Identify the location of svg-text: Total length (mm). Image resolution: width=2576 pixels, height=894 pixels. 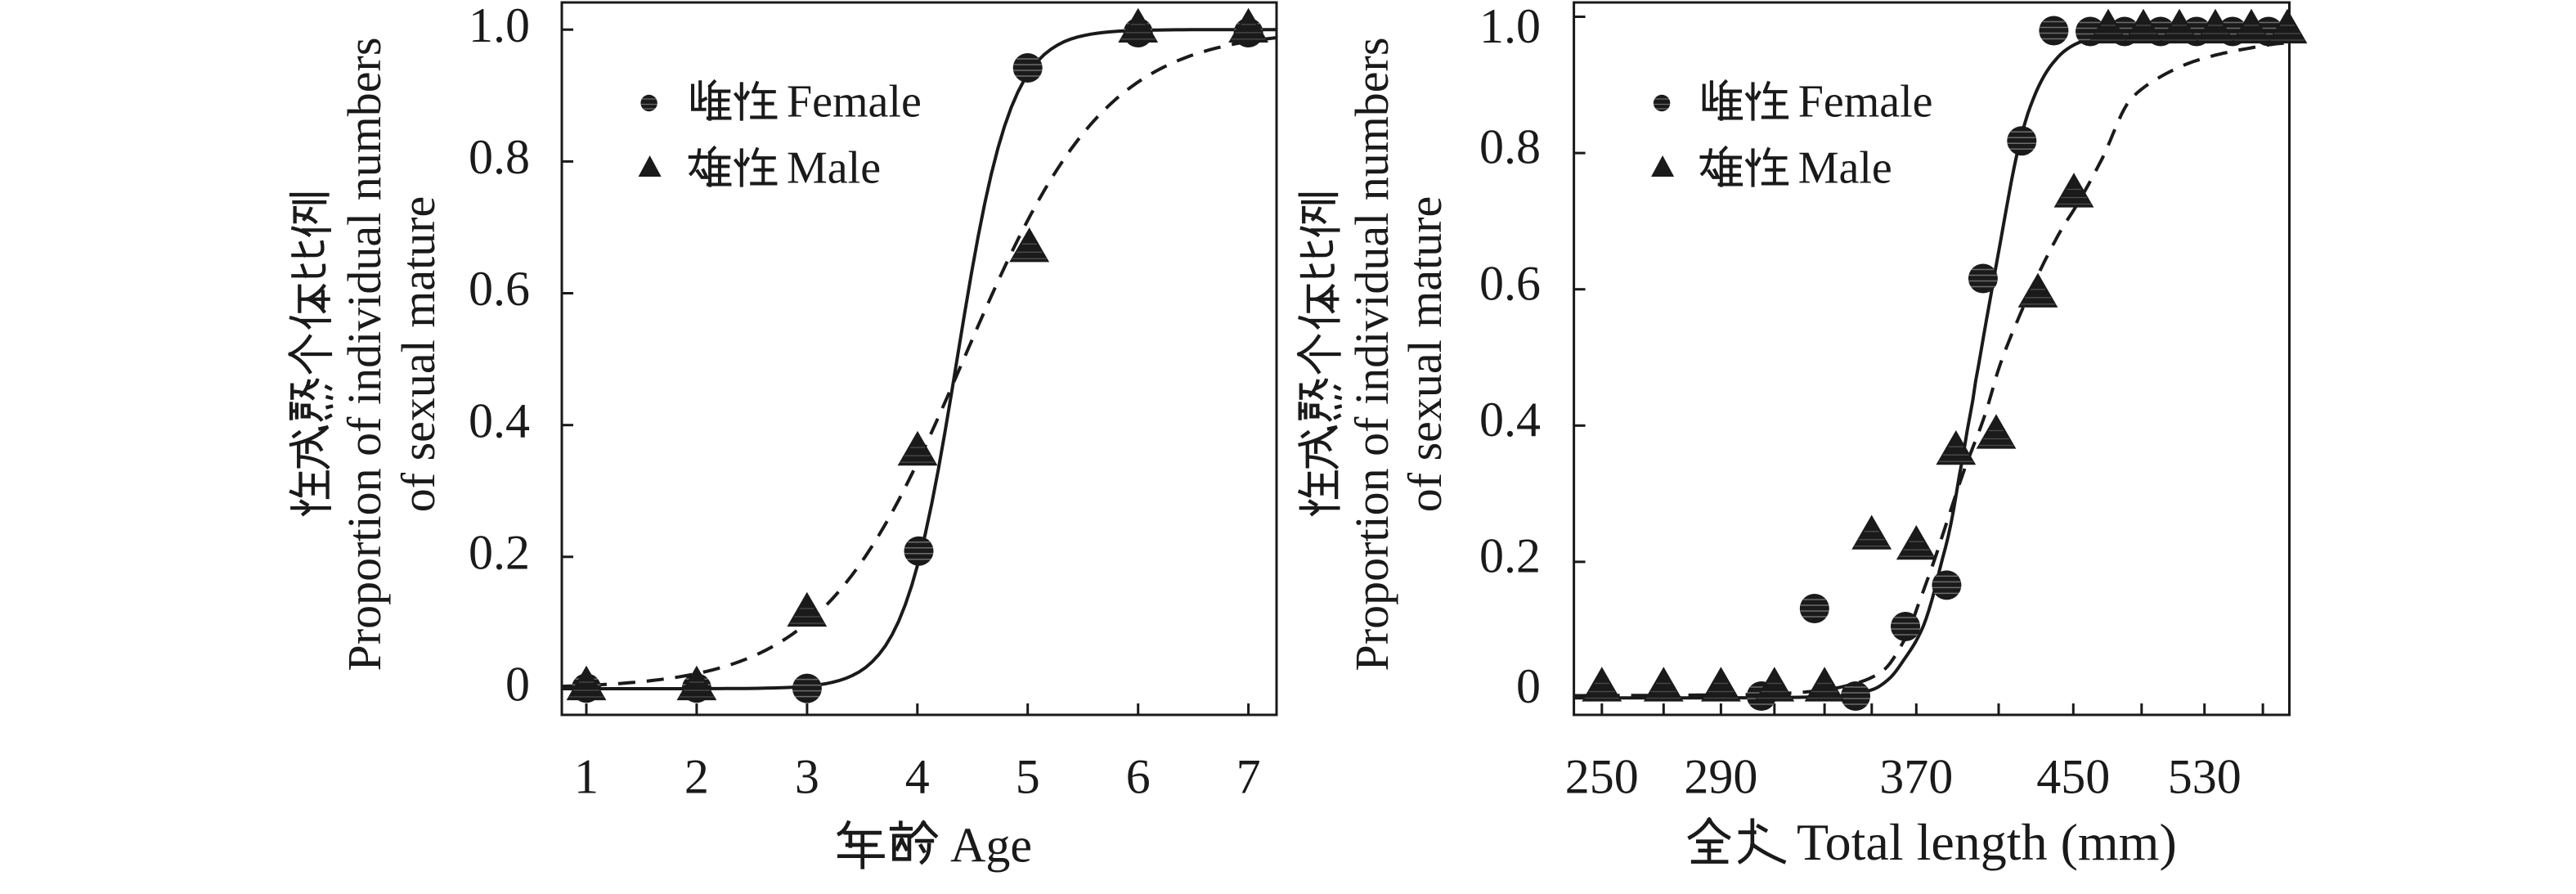
(1987, 842).